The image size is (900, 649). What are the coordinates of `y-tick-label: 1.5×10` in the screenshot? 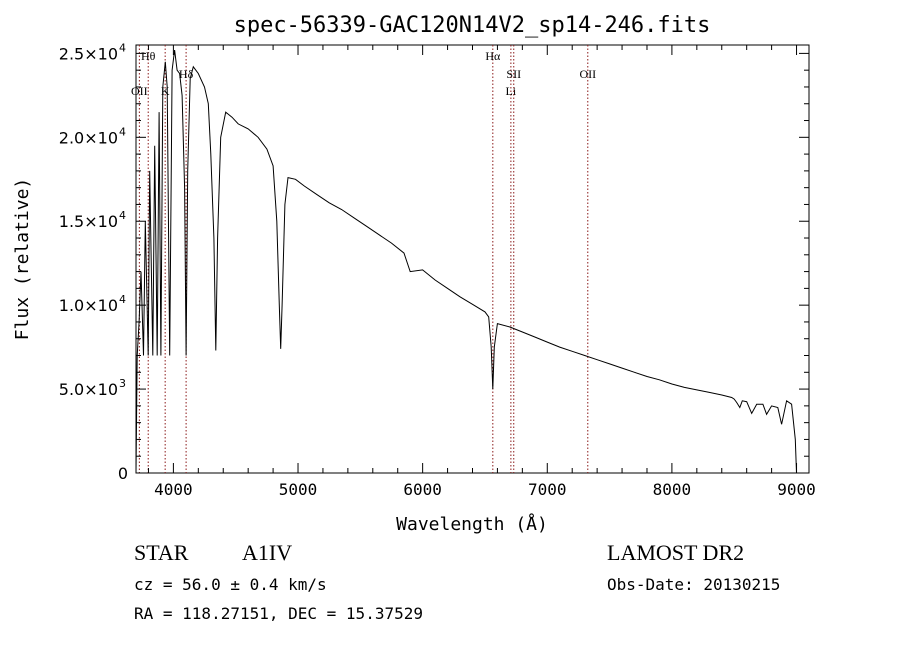 It's located at (88, 221).